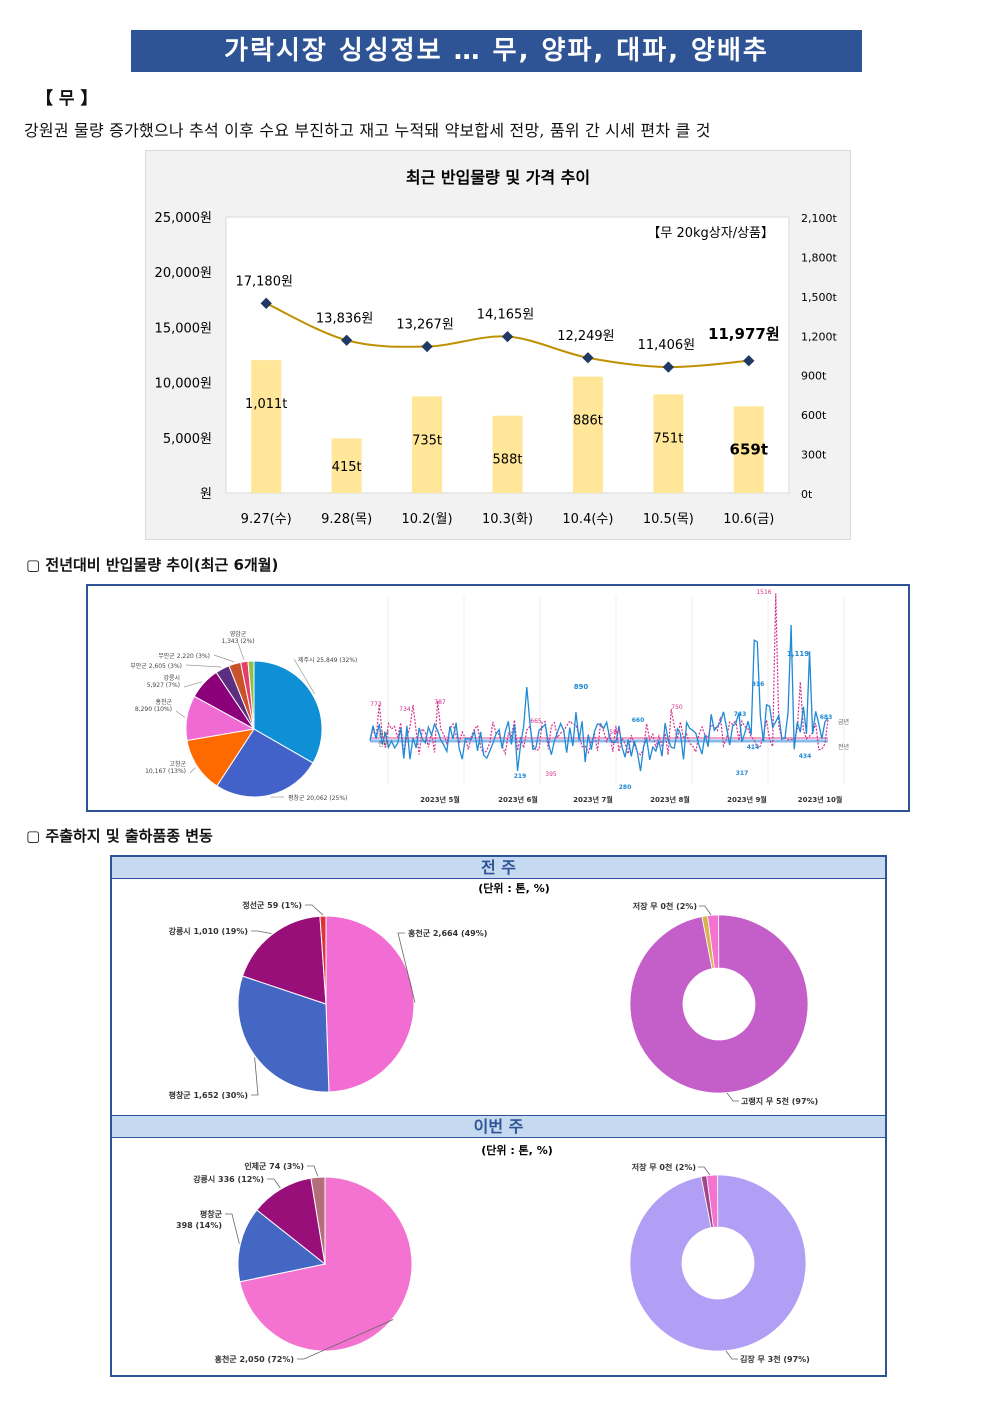  What do you see at coordinates (551, 774) in the screenshot?
I see `line-data-label: 395` at bounding box center [551, 774].